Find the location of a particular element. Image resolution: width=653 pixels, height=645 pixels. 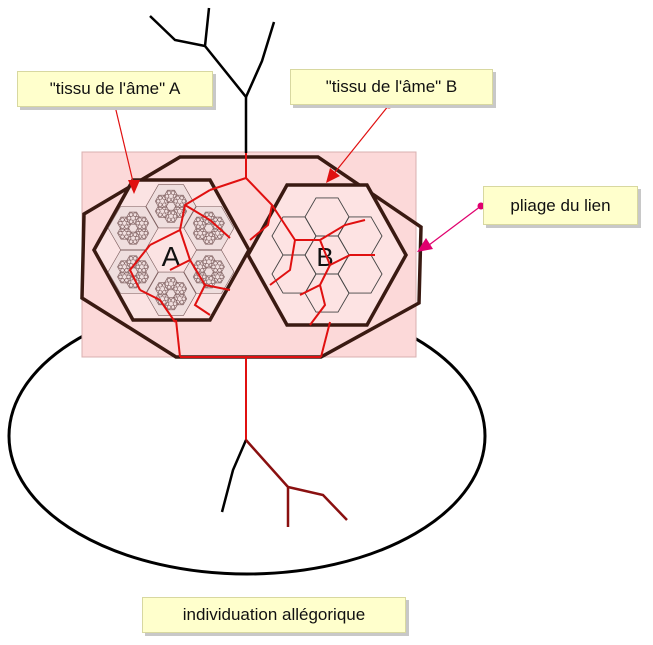

callout-caption-text: individuation allégorique is located at coordinates (274, 614).